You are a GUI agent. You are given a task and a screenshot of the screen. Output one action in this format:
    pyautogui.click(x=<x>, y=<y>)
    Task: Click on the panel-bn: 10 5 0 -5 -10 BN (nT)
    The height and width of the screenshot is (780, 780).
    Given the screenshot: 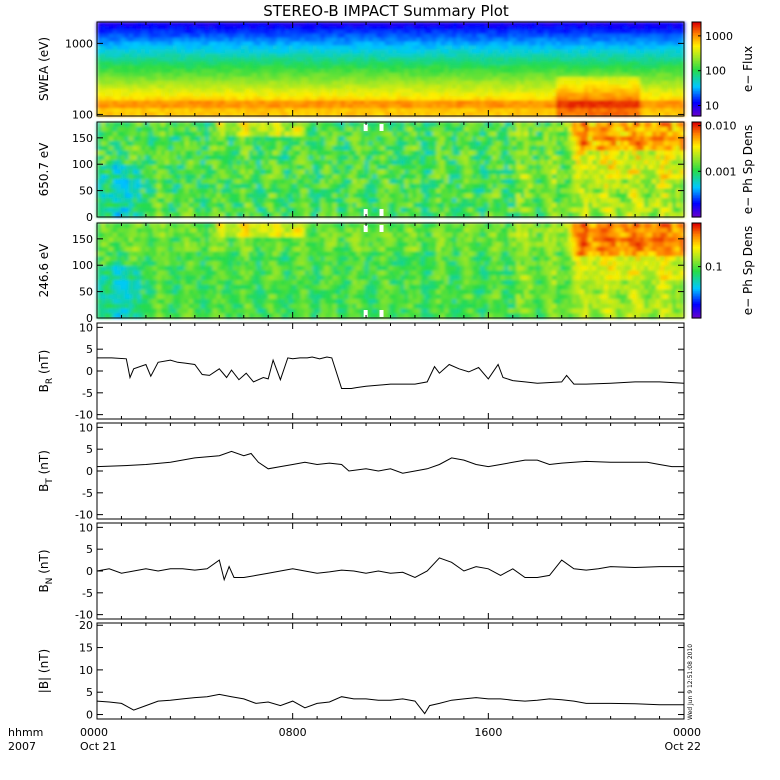 What is the action you would take?
    pyautogui.click(x=361, y=571)
    